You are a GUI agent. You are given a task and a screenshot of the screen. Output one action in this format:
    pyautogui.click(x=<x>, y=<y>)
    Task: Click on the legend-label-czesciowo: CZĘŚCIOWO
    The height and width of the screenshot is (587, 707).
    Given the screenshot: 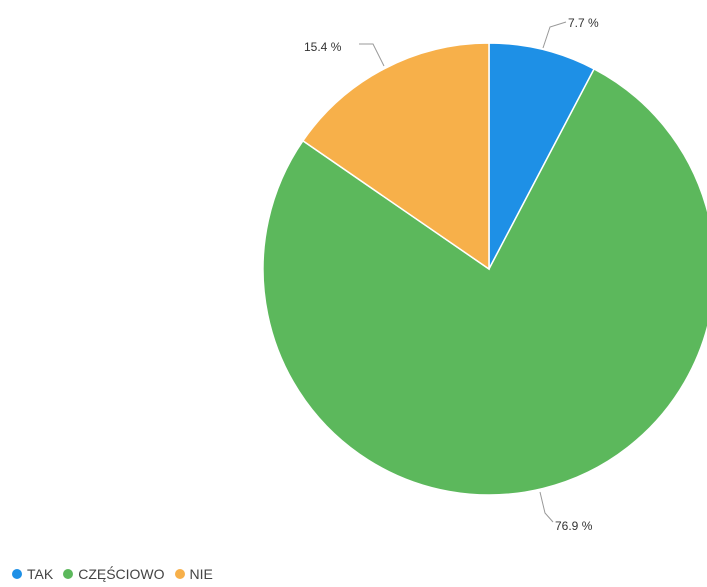 What is the action you would take?
    pyautogui.click(x=121, y=574)
    